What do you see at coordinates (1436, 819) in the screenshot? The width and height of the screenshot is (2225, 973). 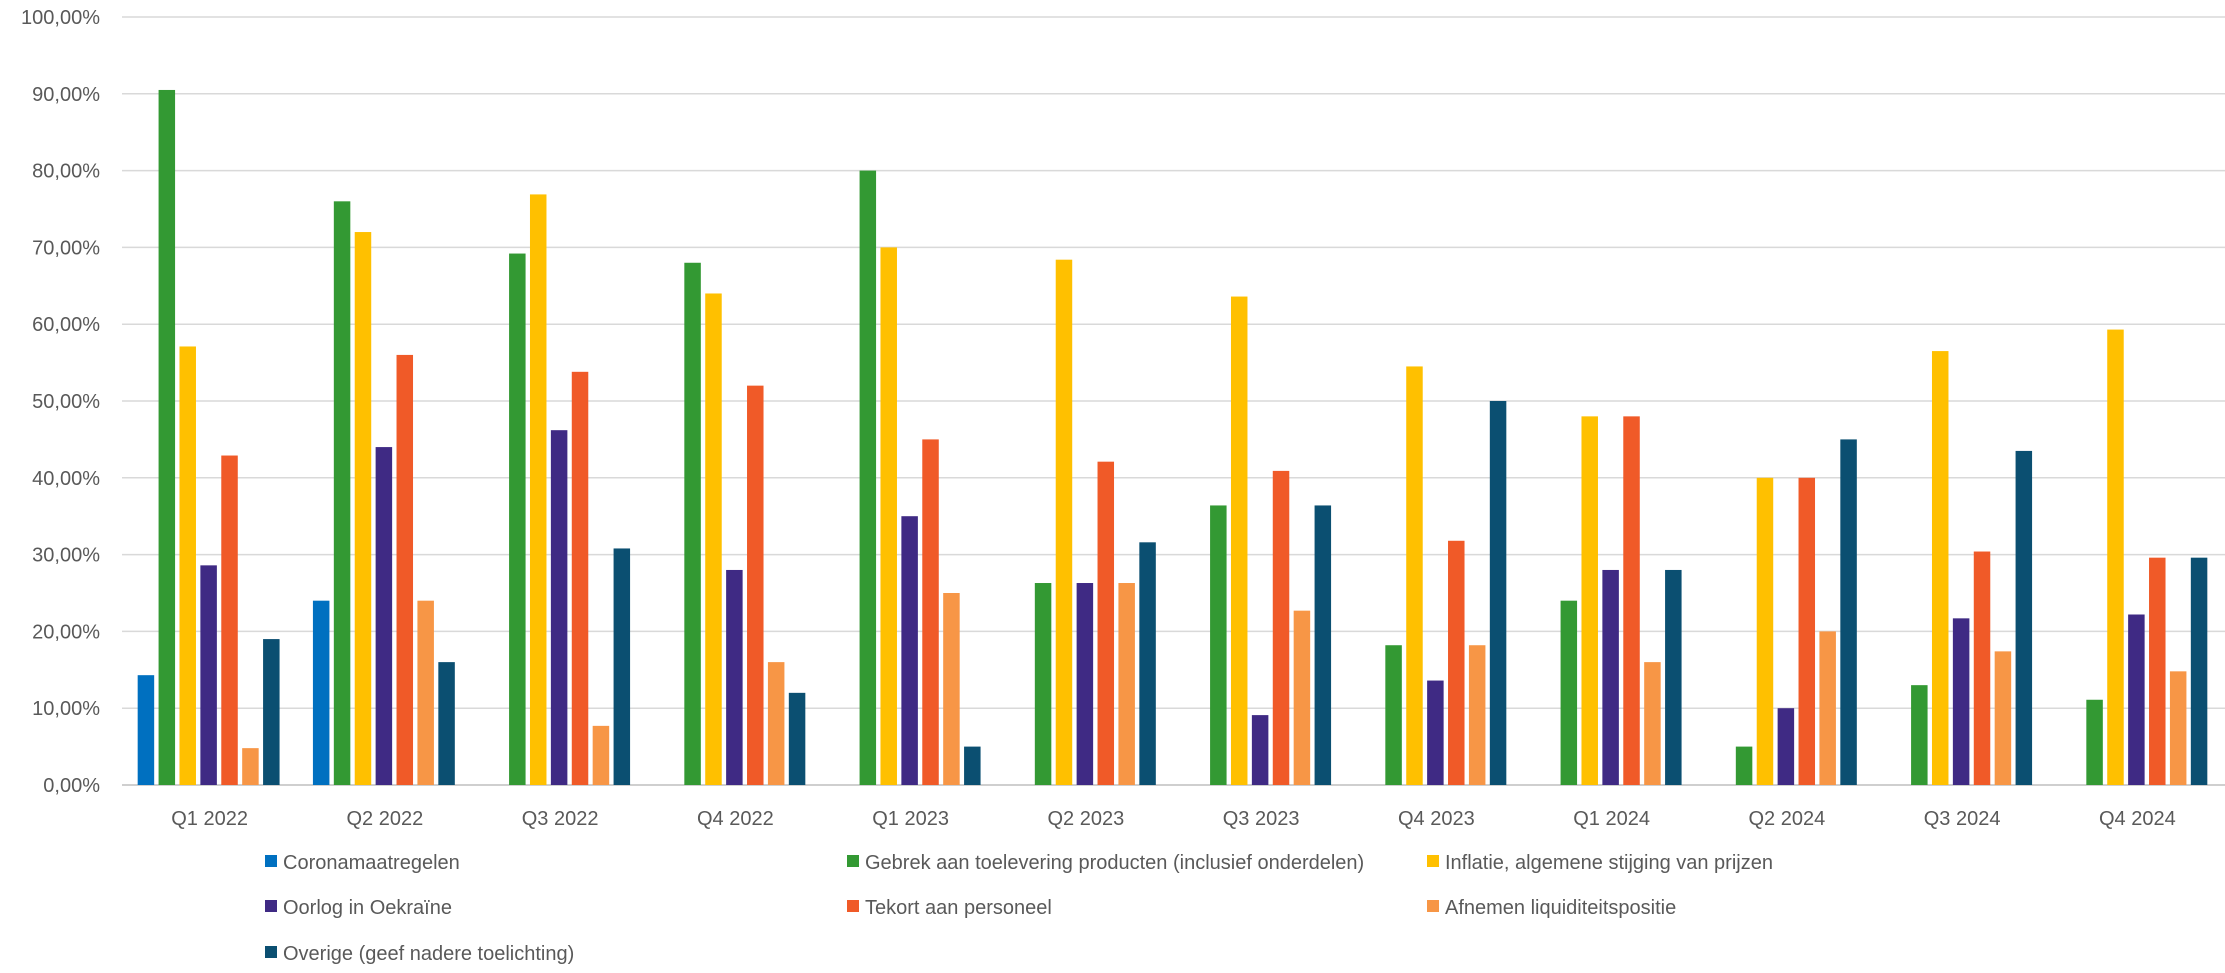 I see `x-category-label: Q4 2023` at bounding box center [1436, 819].